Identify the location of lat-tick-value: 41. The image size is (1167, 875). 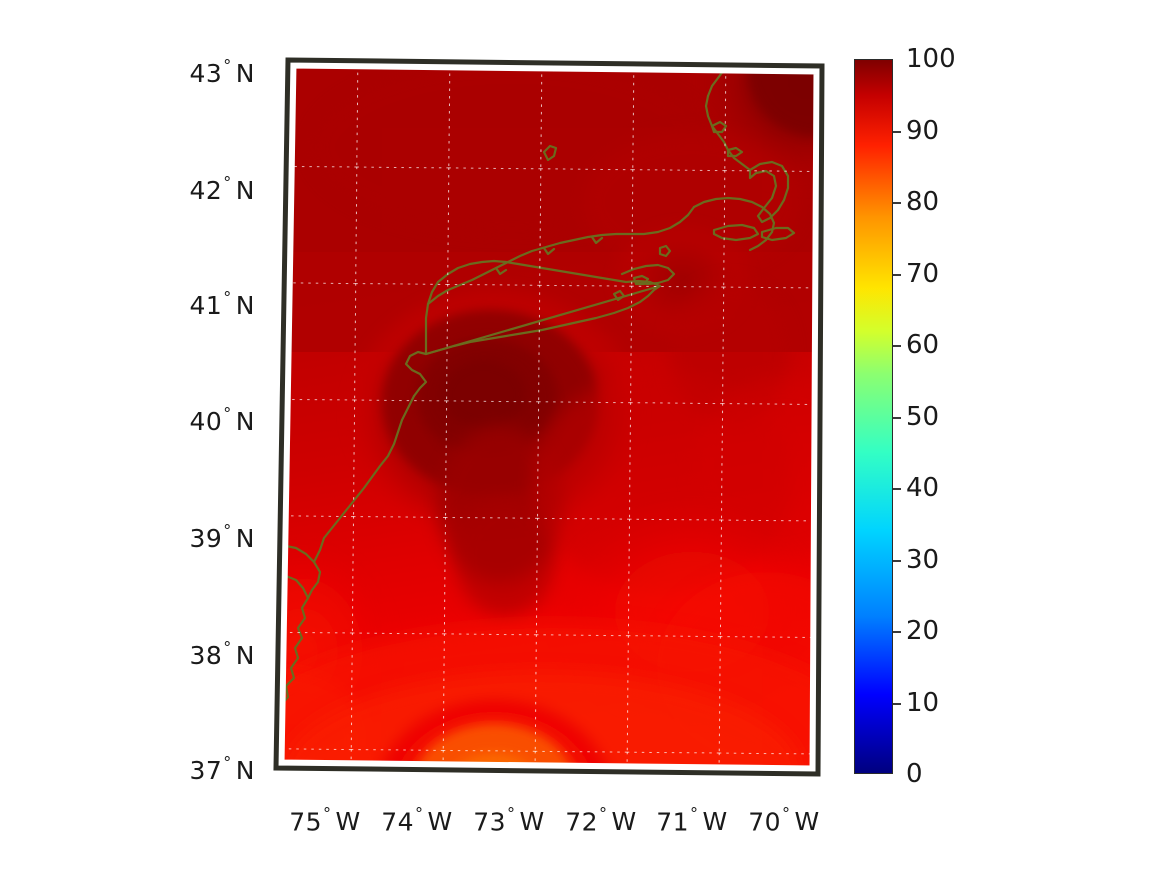
(206, 306).